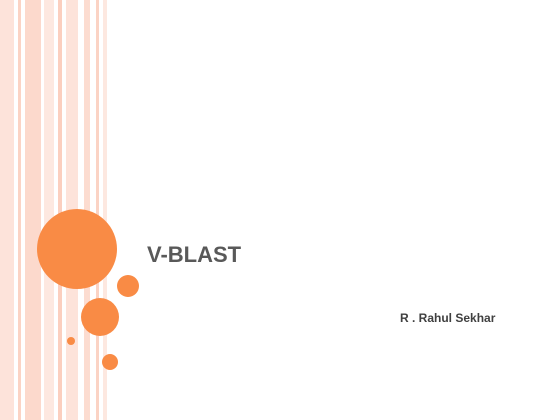 This screenshot has height=420, width=560. I want to click on author: R . Rahul Sekhar, so click(448, 318).